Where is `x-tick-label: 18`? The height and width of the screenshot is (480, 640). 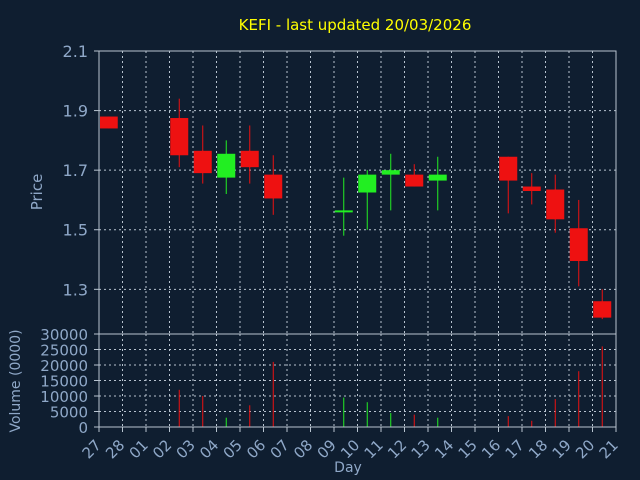
x-tick-label: 18 is located at coordinates (538, 449).